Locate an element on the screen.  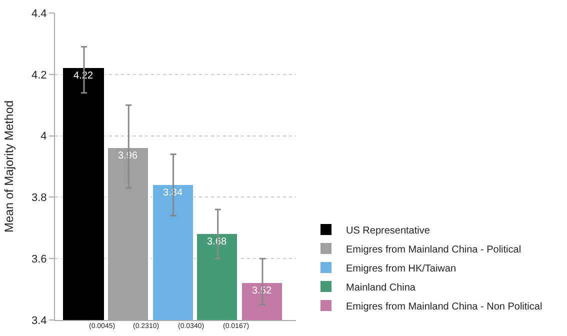
y-tick-label: 4.4 is located at coordinates (39, 14).